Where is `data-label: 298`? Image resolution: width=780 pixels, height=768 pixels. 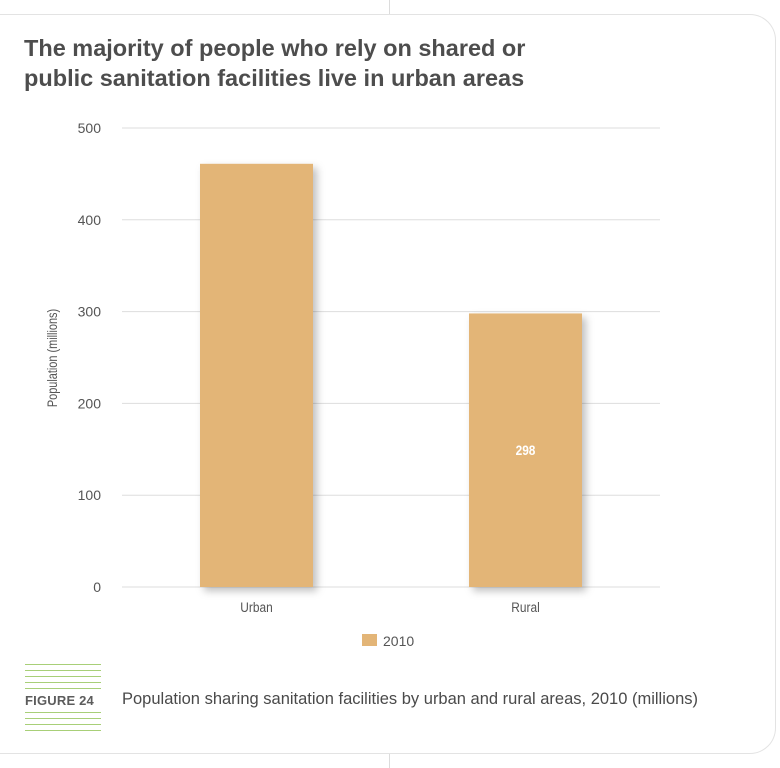
data-label: 298 is located at coordinates (526, 450).